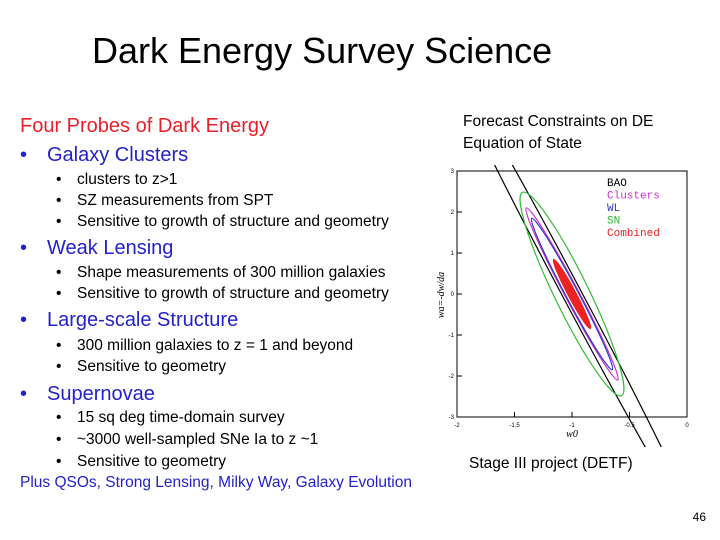  What do you see at coordinates (613, 209) in the screenshot?
I see `legend-entry-wl: WL` at bounding box center [613, 209].